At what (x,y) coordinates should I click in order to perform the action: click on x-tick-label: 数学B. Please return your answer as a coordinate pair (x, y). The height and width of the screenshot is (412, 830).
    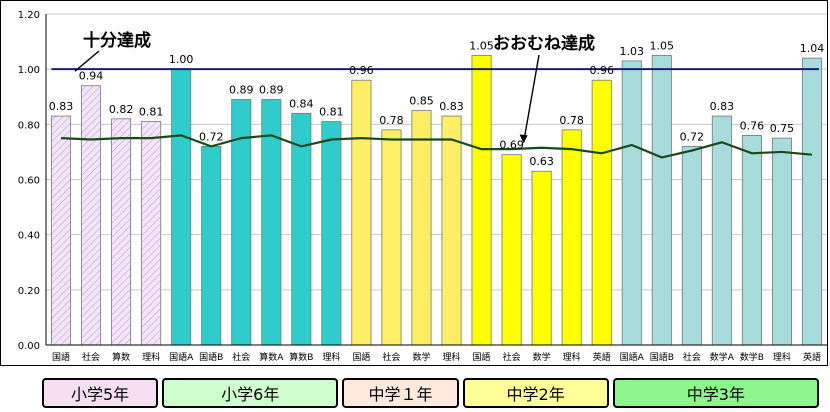
    Looking at the image, I should click on (752, 357).